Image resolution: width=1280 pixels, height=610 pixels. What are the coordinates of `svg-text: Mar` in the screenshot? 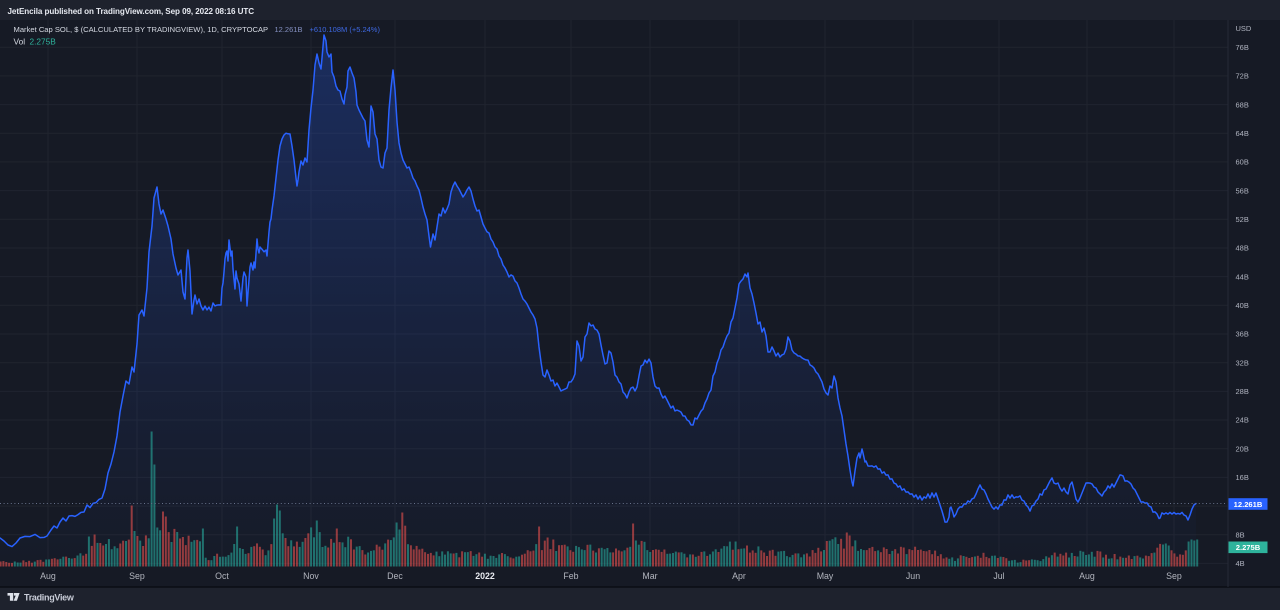 It's located at (649, 576).